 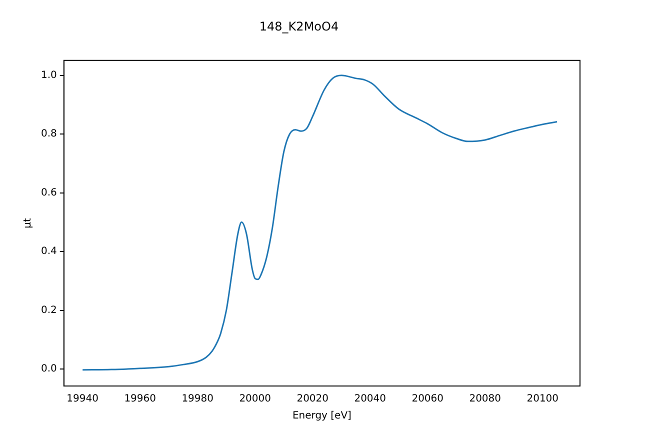 I want to click on y-tick-label: 1.0, so click(x=48, y=75).